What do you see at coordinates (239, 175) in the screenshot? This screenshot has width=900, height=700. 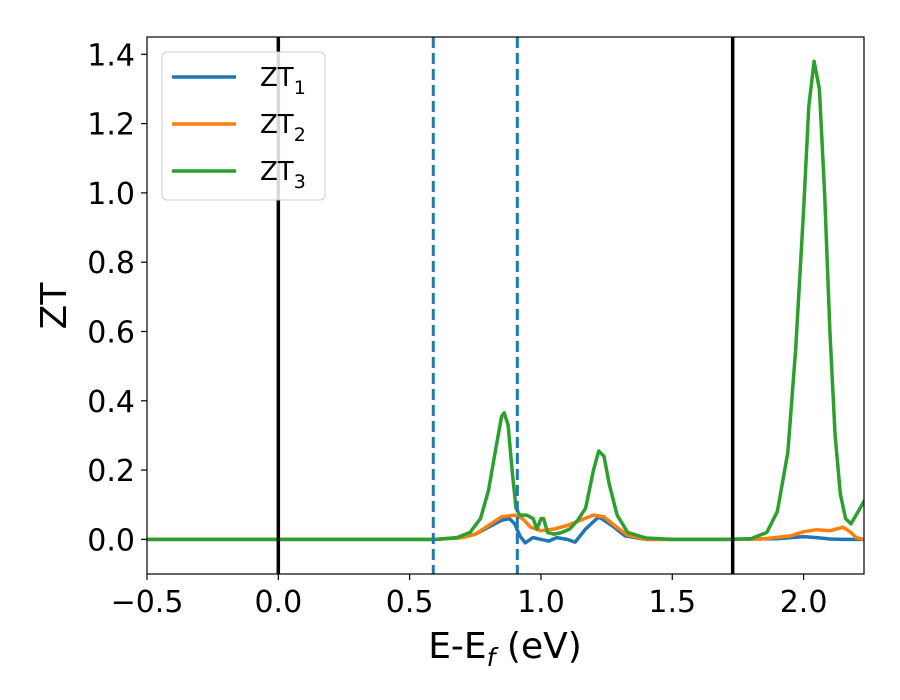 I see `legend-item-zt3: ZT3` at bounding box center [239, 175].